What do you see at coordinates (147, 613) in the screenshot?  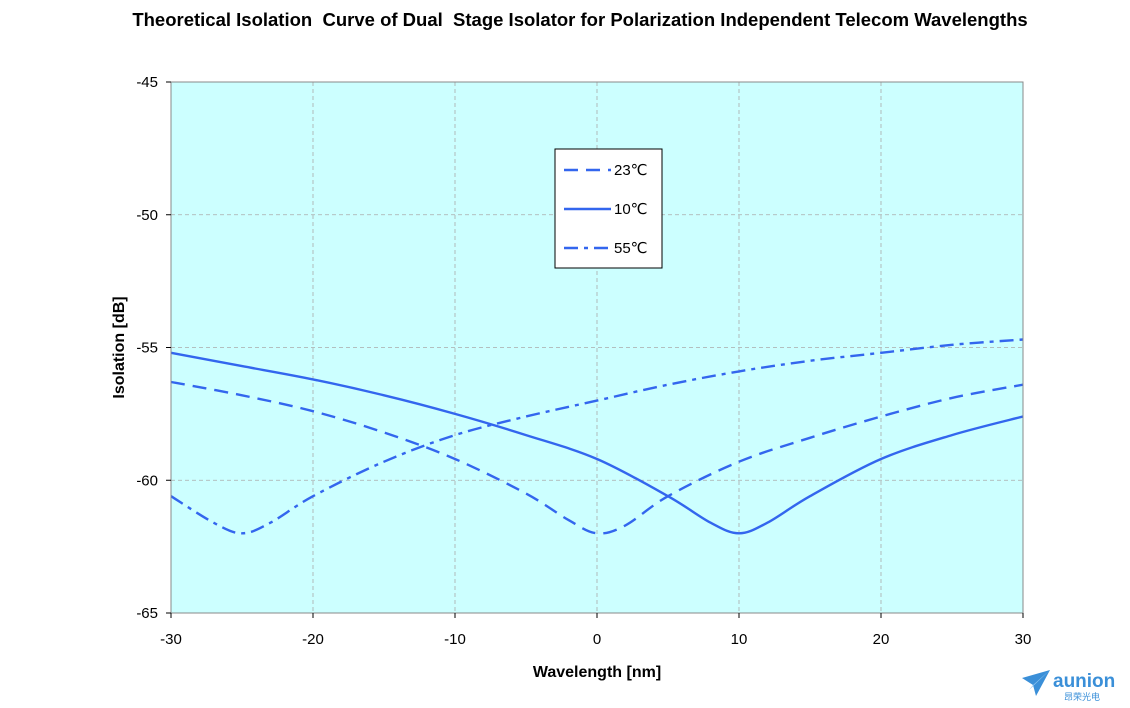 I see `y-tick-label: -65` at bounding box center [147, 613].